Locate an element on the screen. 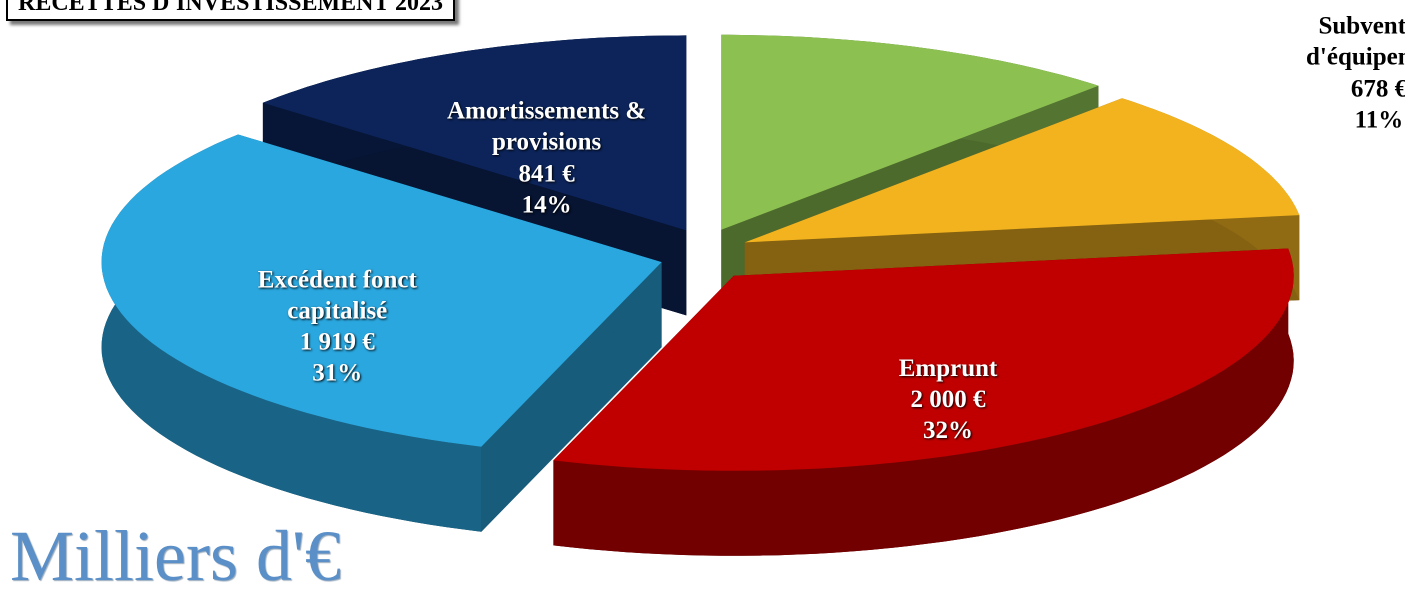 The height and width of the screenshot is (610, 1405). value-label: 841 € is located at coordinates (546, 174).